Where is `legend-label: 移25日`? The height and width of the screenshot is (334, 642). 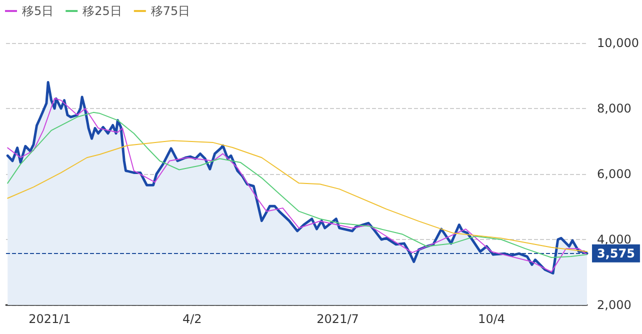
legend-label: 移25日 is located at coordinates (102, 11).